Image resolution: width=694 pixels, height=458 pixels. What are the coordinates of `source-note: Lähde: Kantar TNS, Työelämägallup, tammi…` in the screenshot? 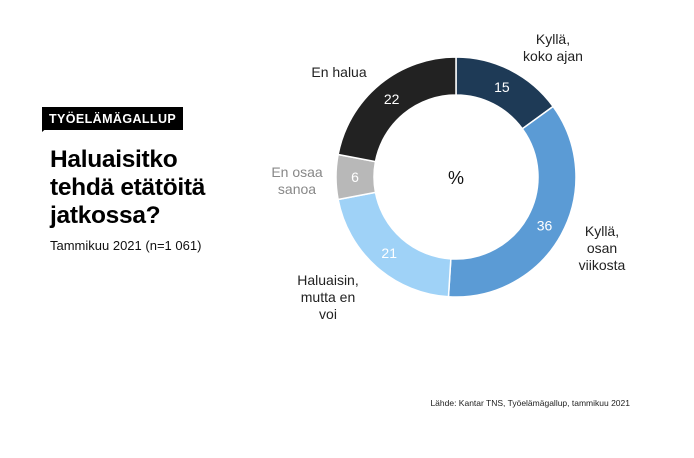 It's located at (530, 403).